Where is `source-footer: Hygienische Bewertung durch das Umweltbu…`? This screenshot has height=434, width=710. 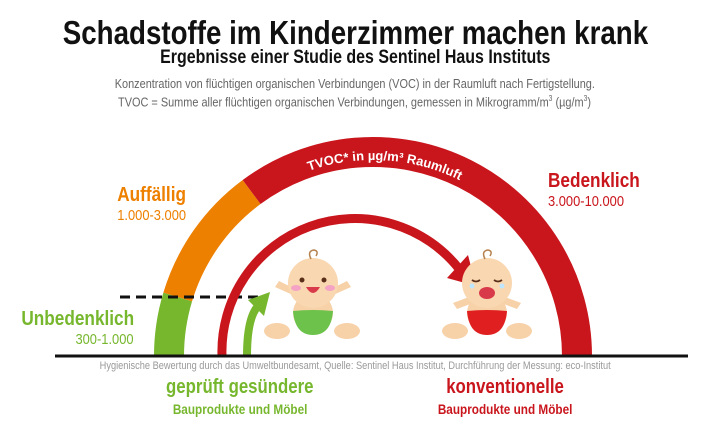
source-footer: Hygienische Bewertung durch das Umweltbu… is located at coordinates (355, 366).